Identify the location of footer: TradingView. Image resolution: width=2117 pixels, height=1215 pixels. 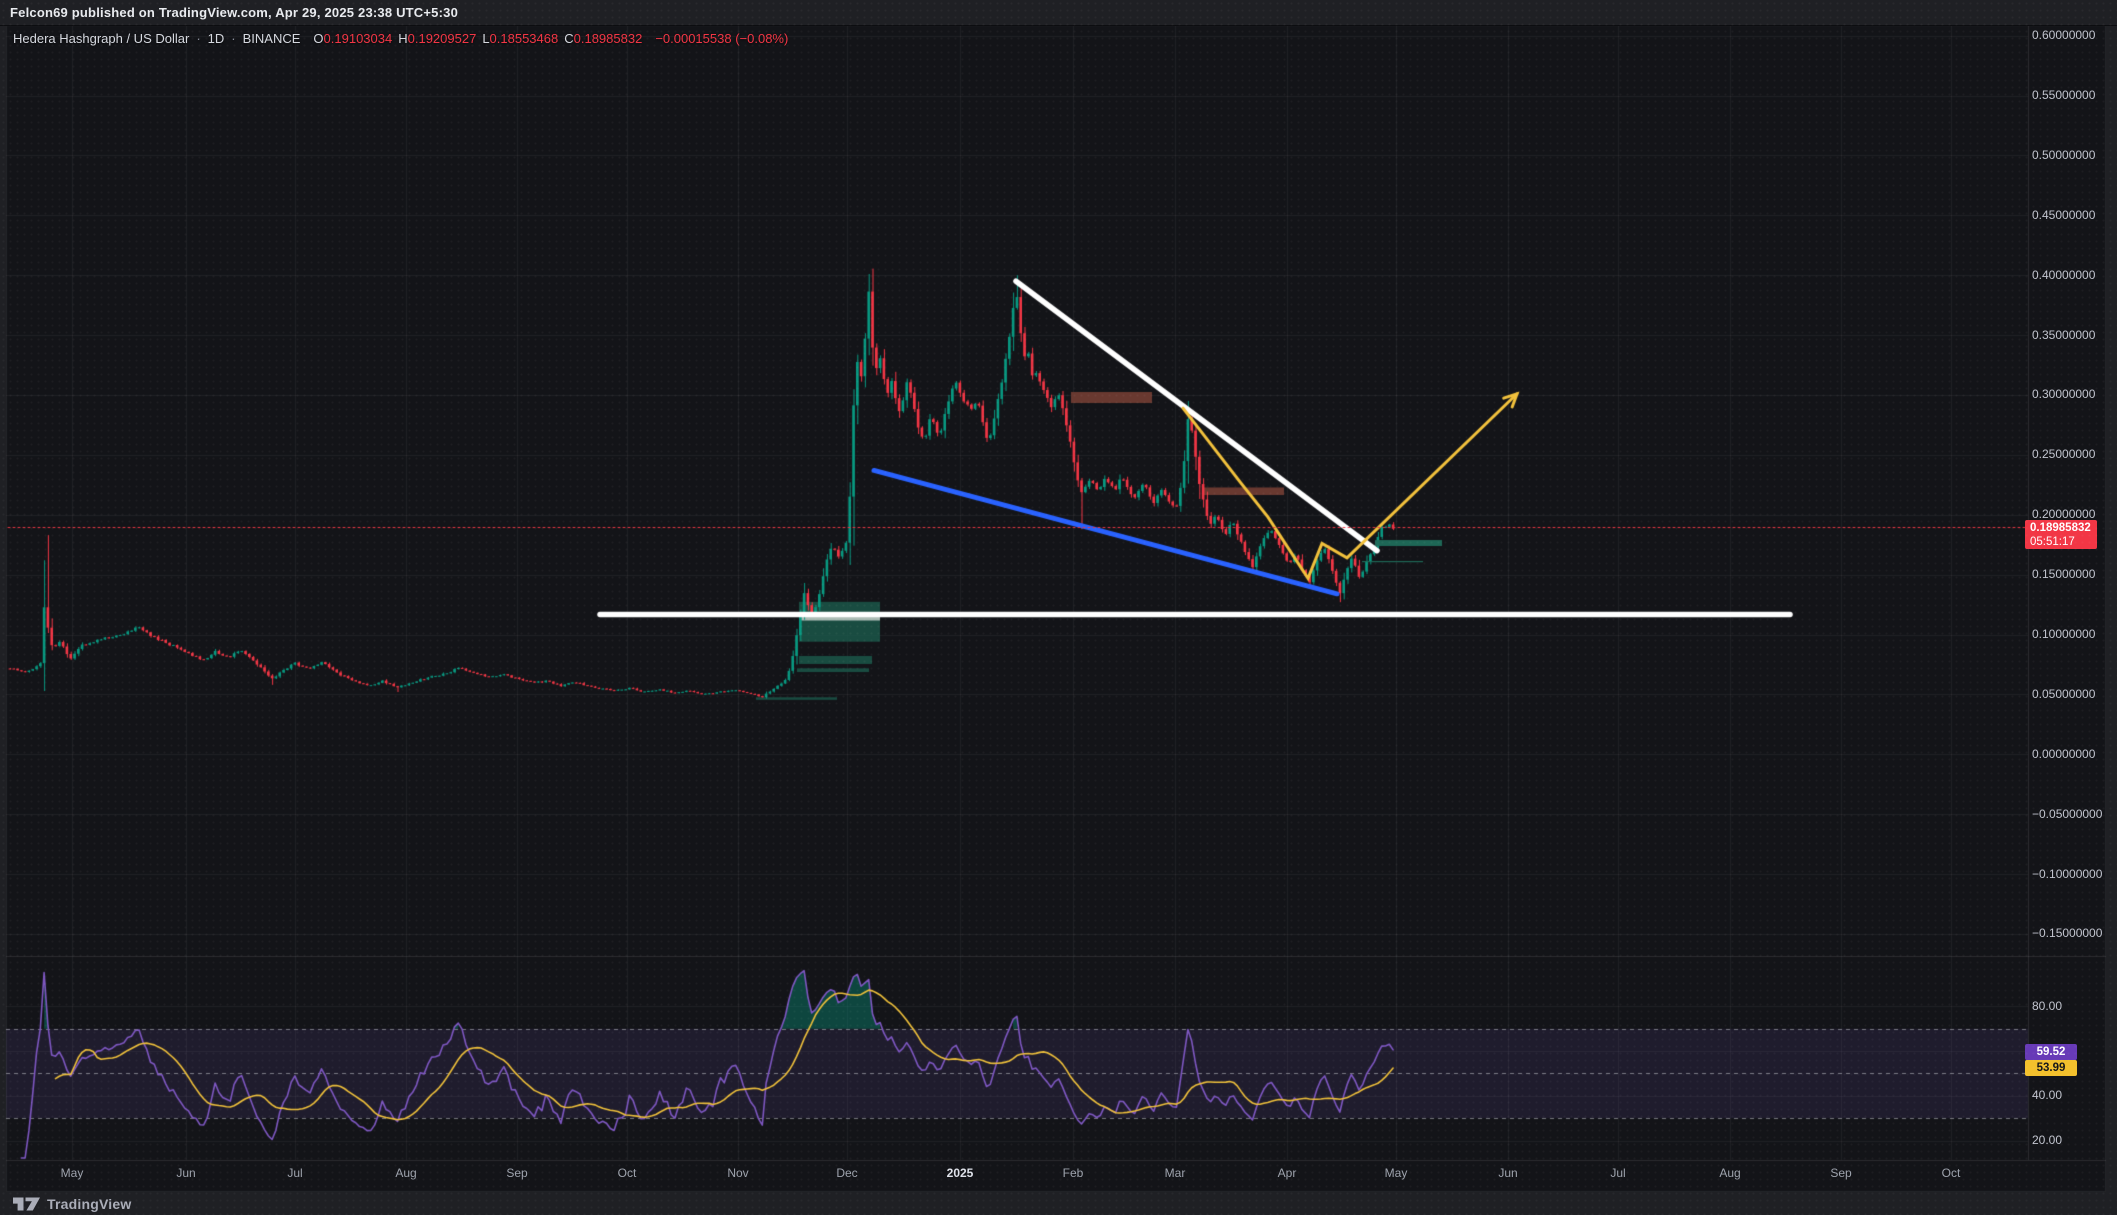
(1058, 1203).